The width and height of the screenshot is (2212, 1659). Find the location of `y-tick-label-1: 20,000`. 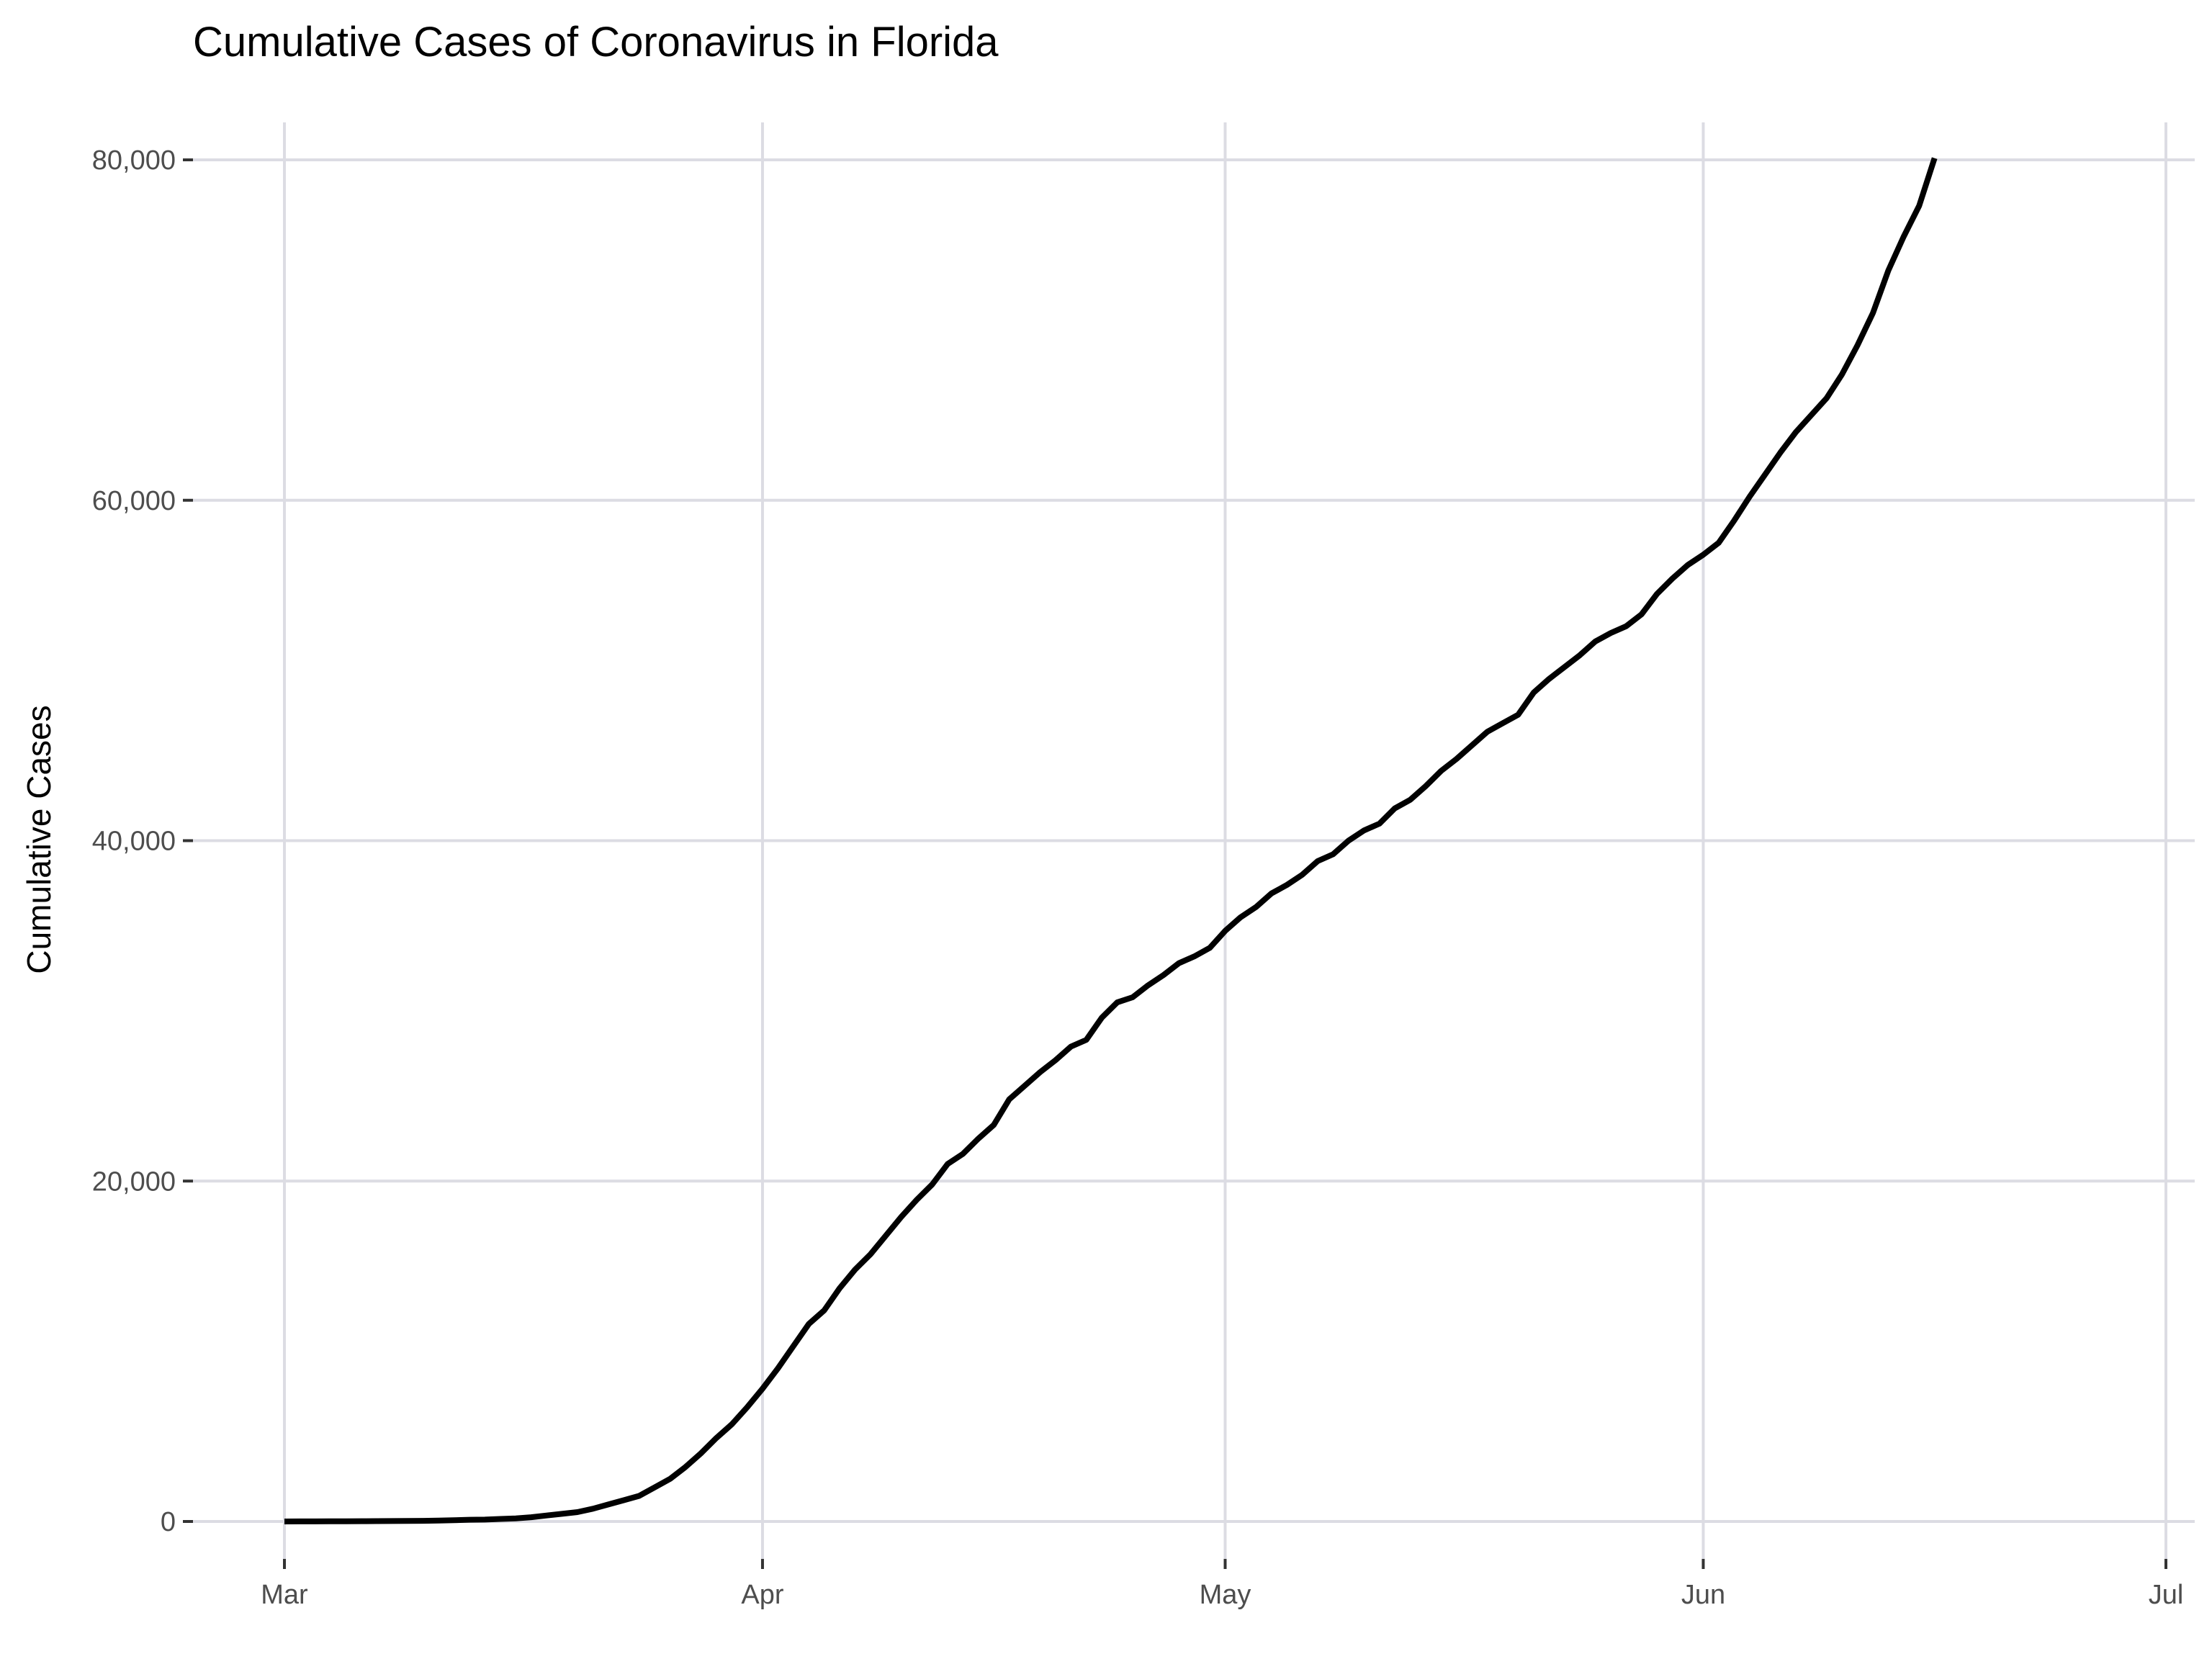

y-tick-label-1: 20,000 is located at coordinates (134, 1181).